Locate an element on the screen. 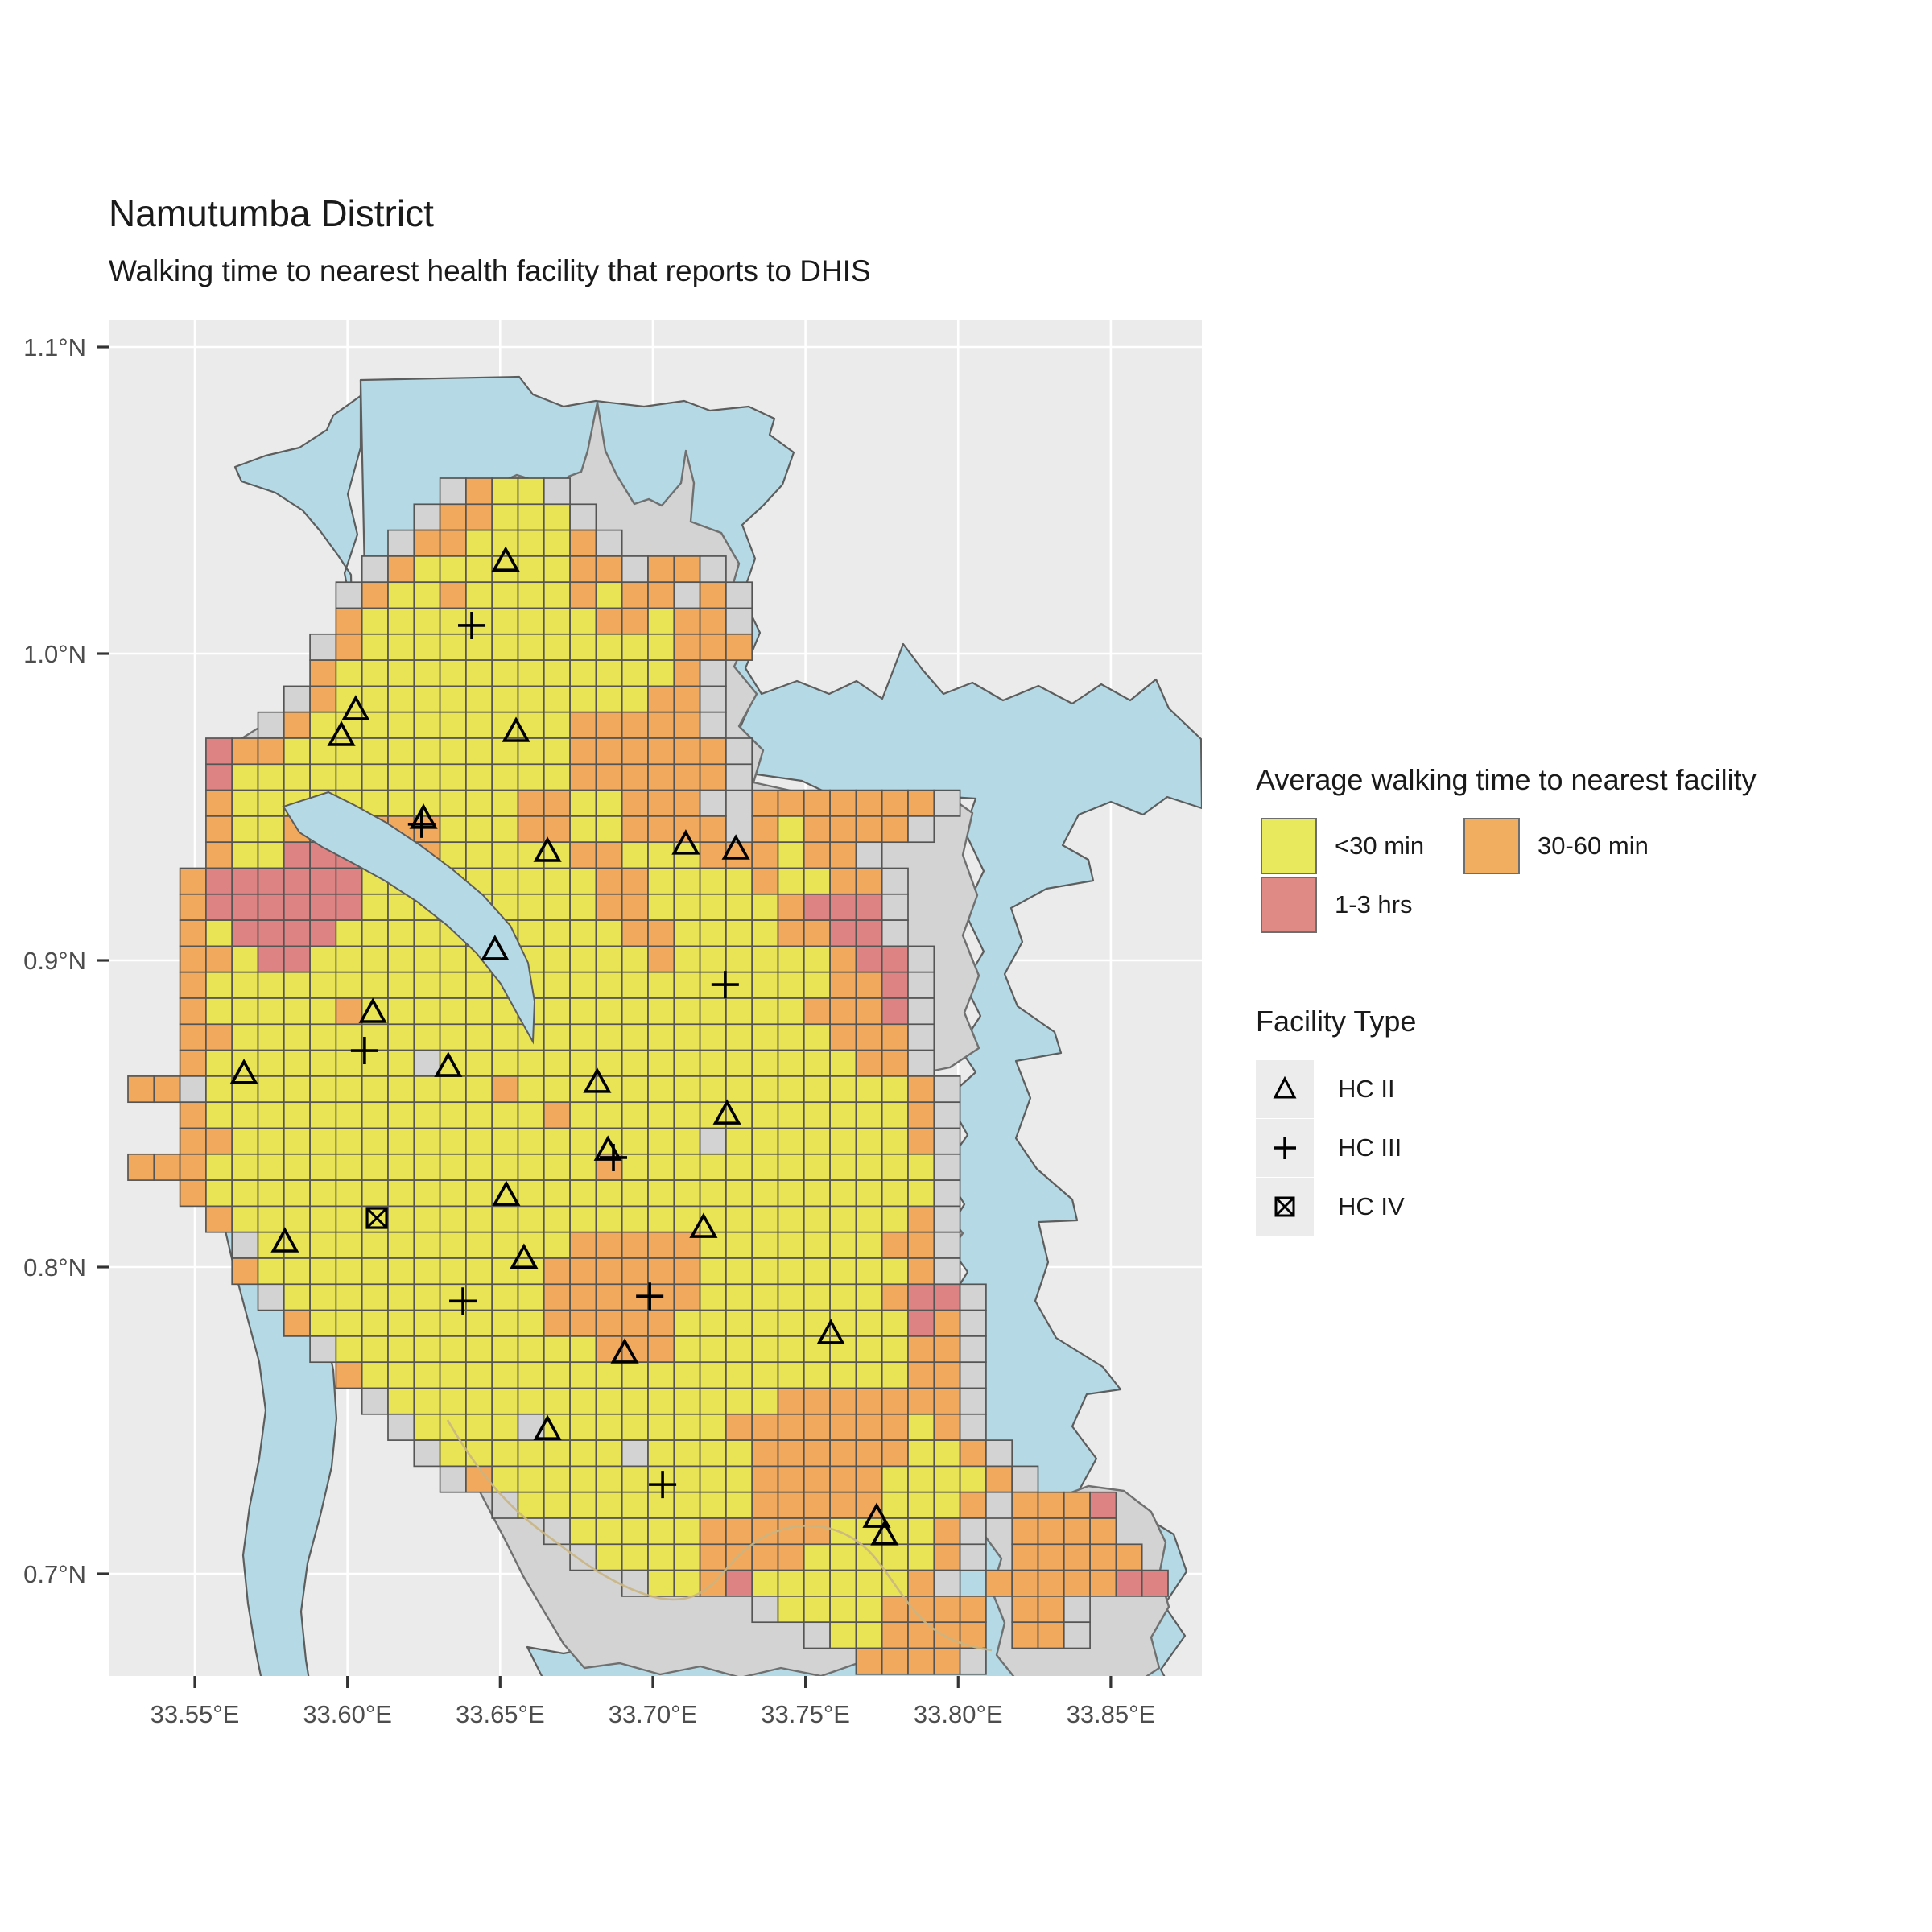  hc4-marker-x is located at coordinates (377, 1218).